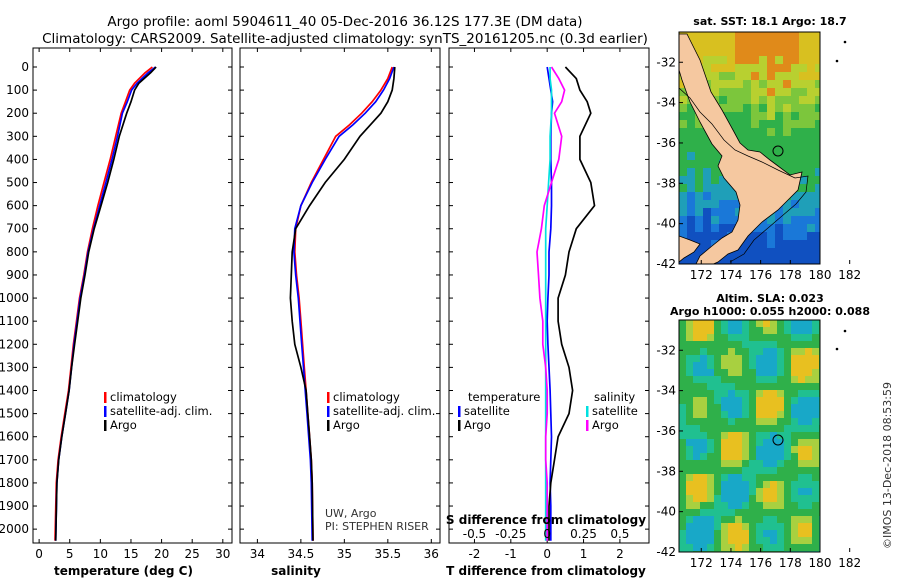 The image size is (900, 580). I want to click on difference-panel-xtick-label: -2, so click(474, 554).